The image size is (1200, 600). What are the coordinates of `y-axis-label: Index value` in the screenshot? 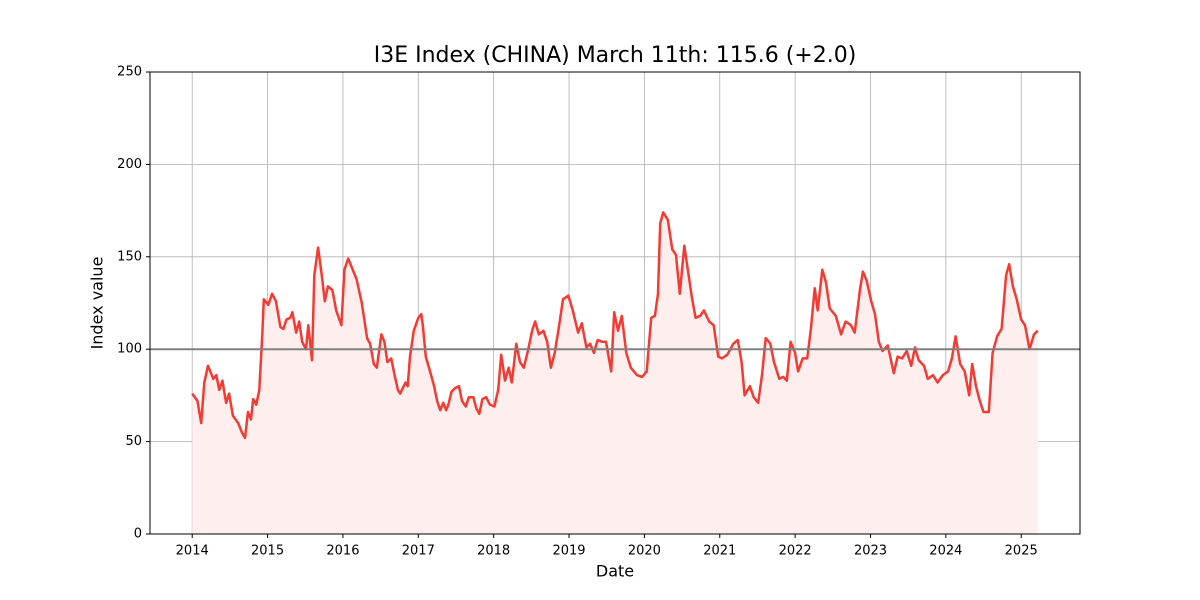 It's located at (97, 303).